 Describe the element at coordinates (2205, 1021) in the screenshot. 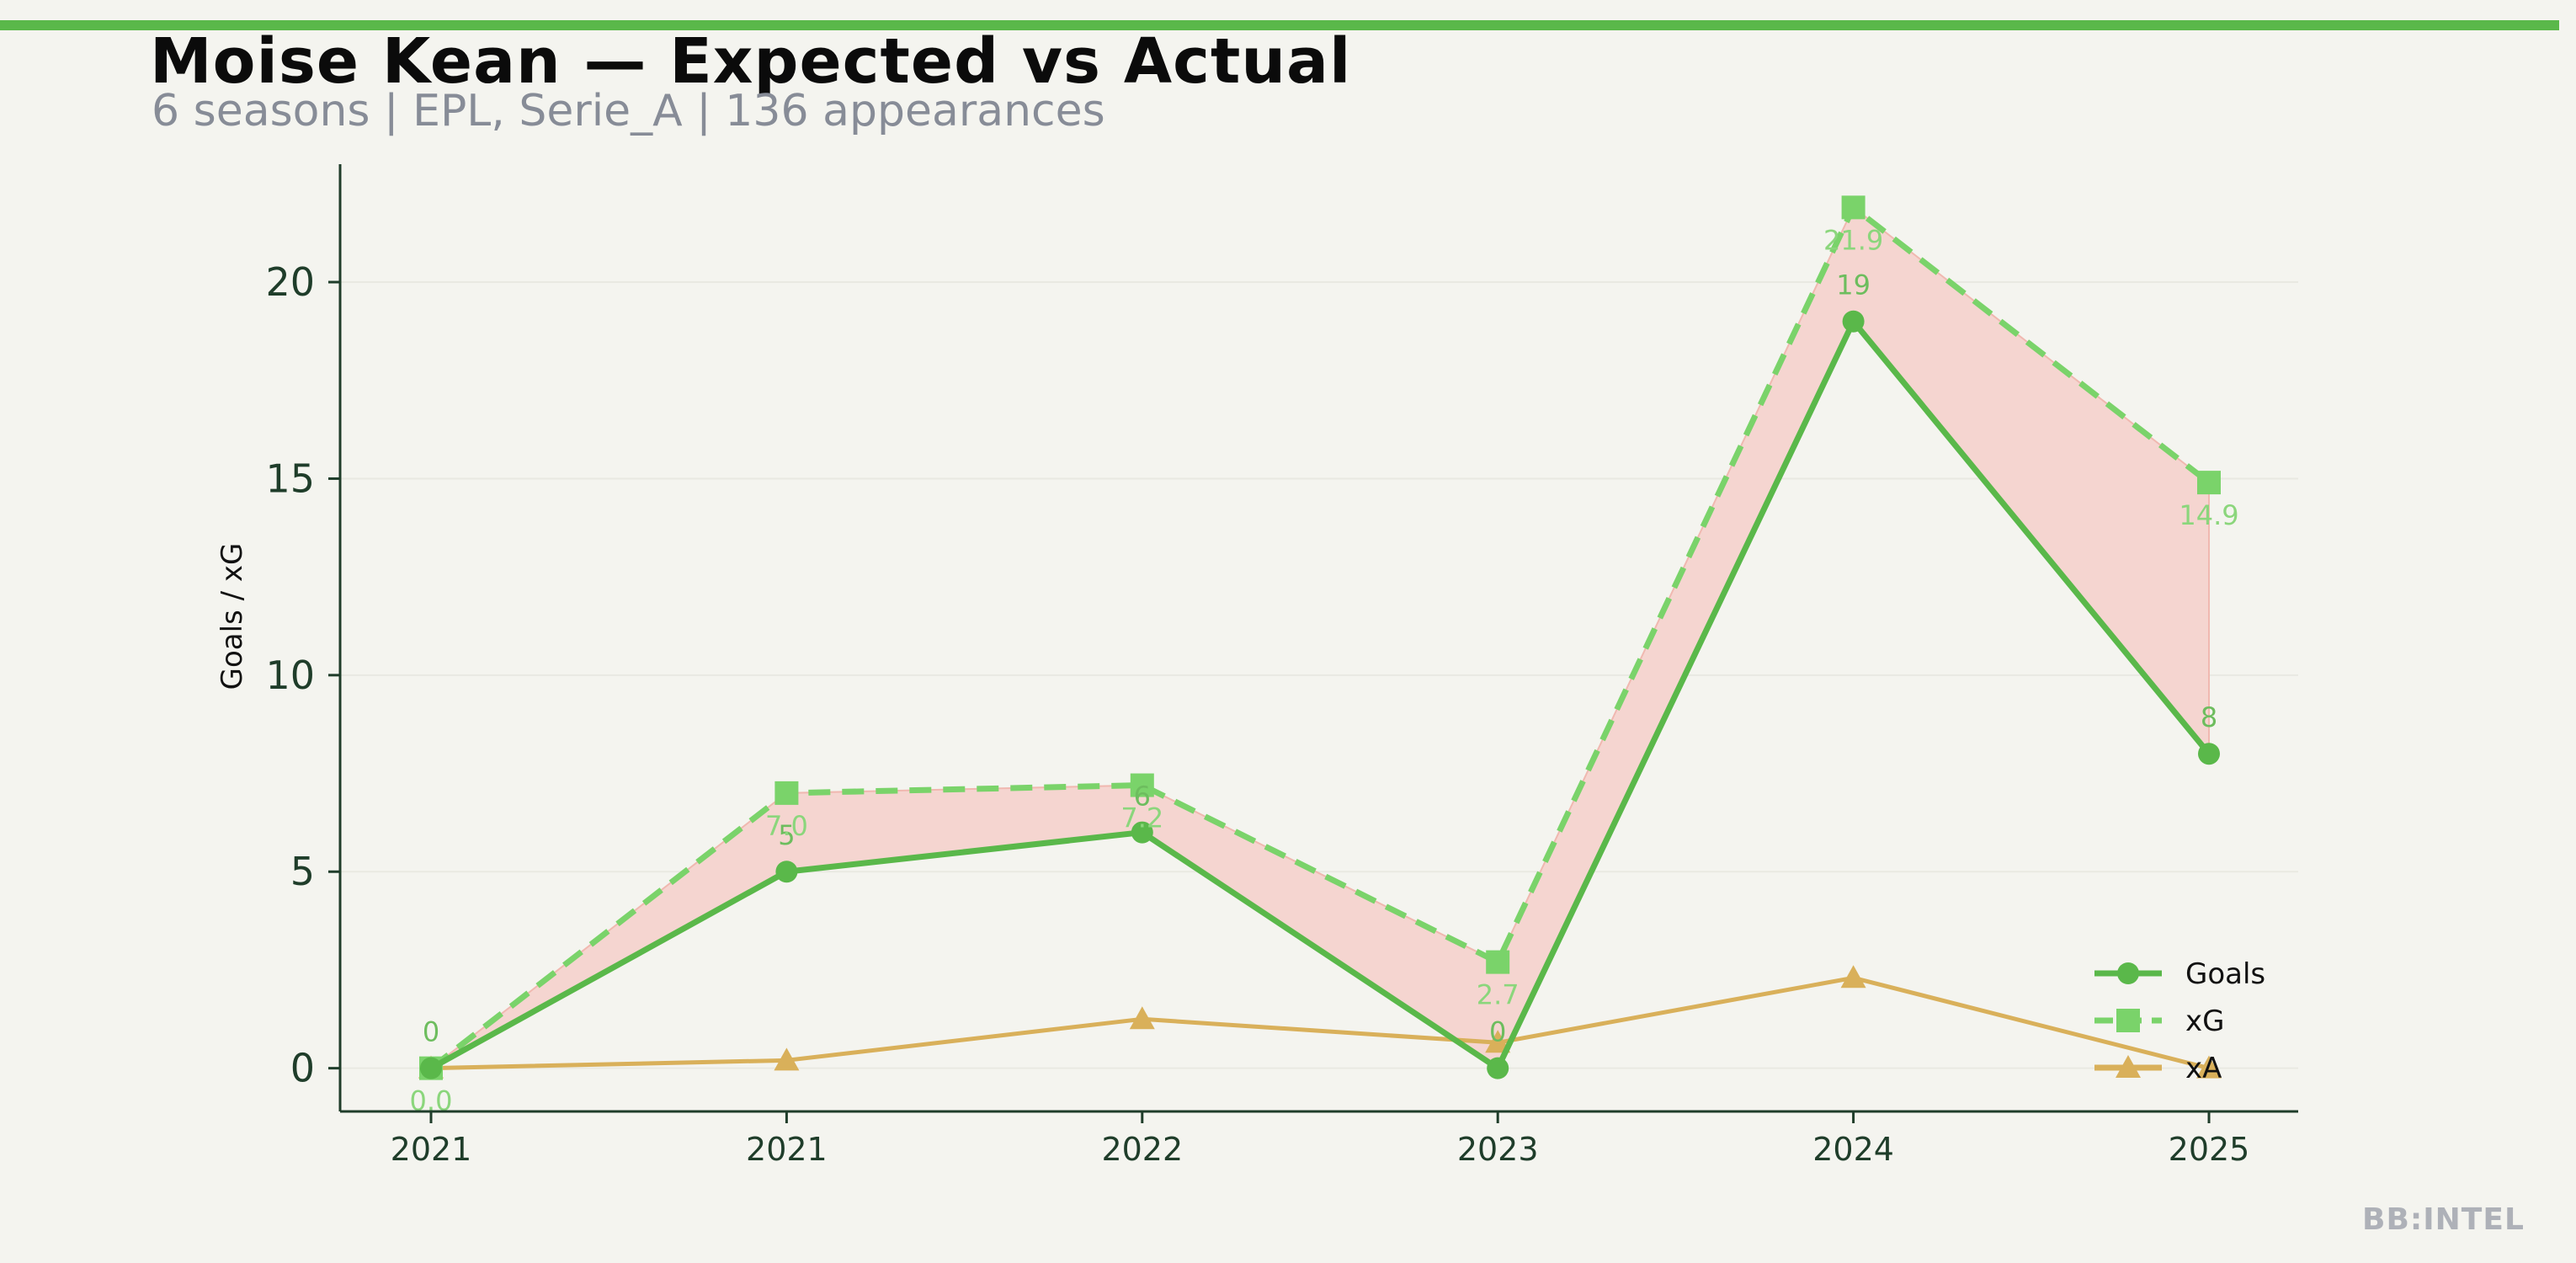

I see `legend-label-xg: xG` at that location.